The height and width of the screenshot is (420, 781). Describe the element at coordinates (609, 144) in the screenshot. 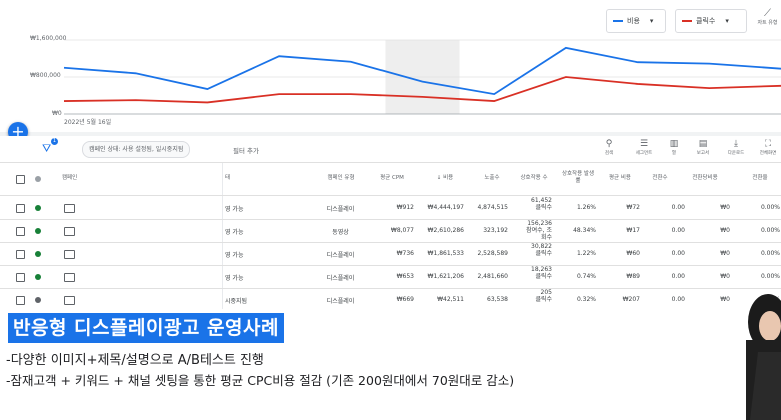

I see `search-icon: ⚲` at that location.